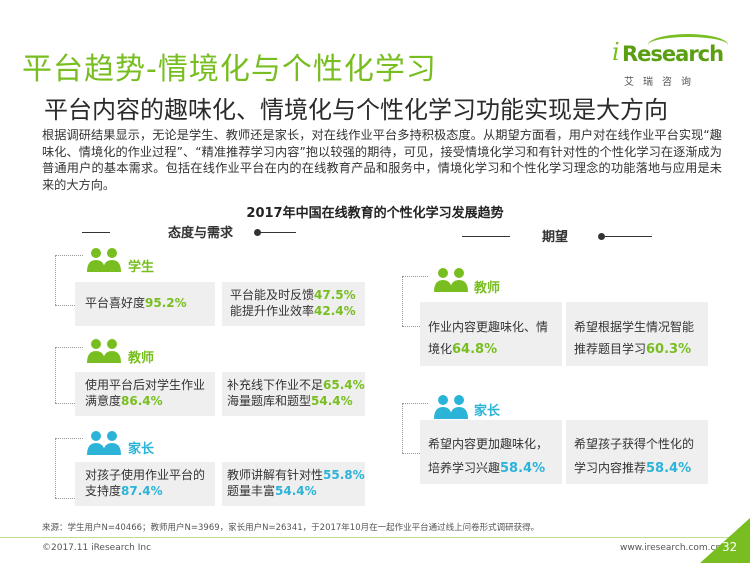 This screenshot has width=750, height=563. Describe the element at coordinates (464, 468) in the screenshot. I see `stat-text: 培养学习兴趣` at that location.